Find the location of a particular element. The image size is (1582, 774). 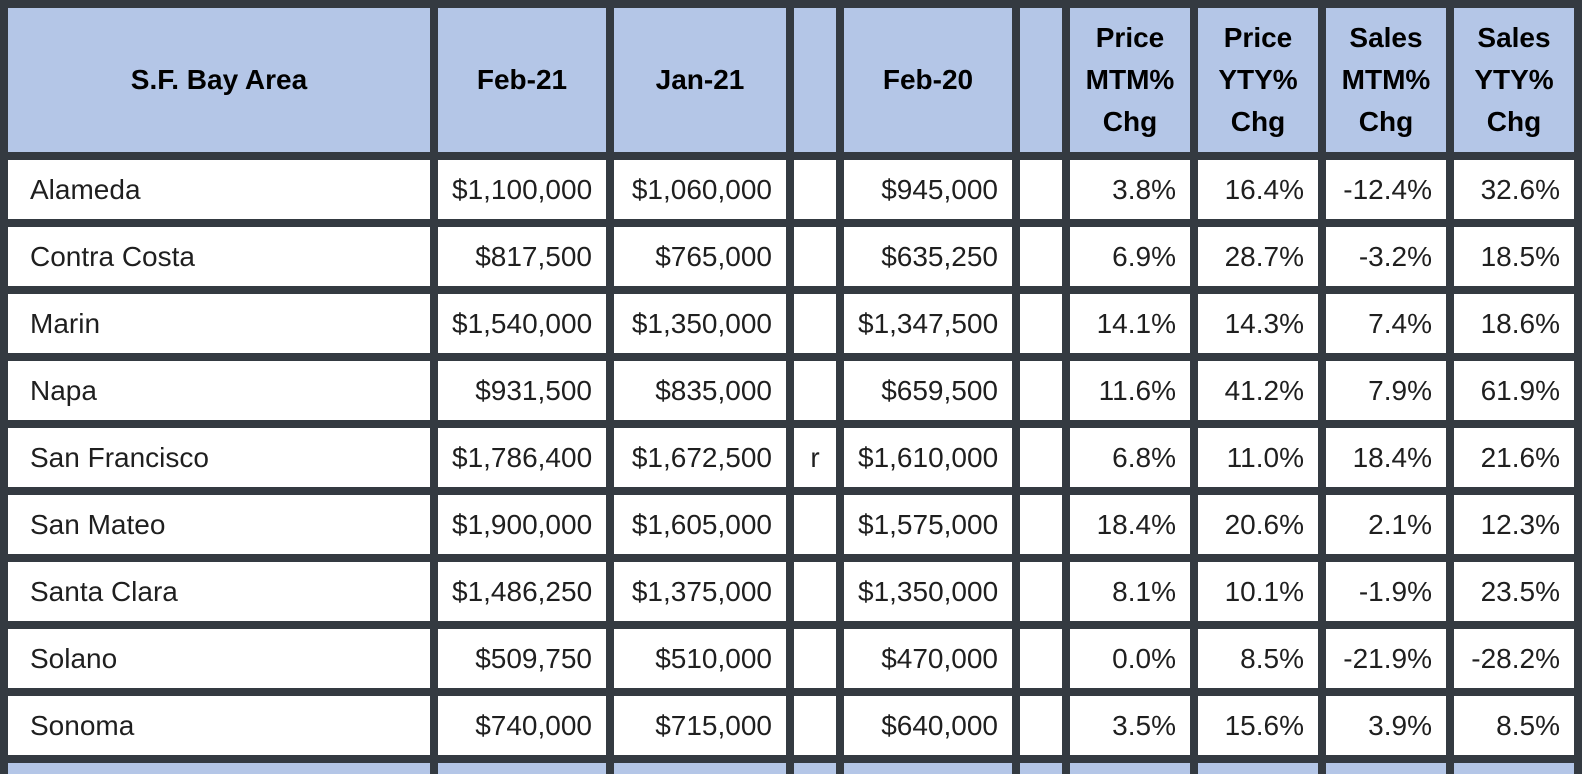

cell-sales-mtm-chg: -1.9% is located at coordinates (1390, 595).